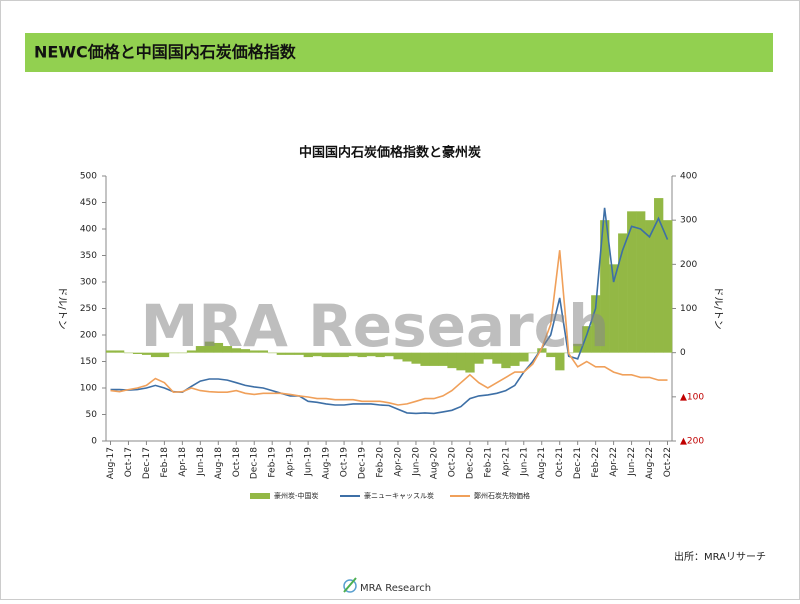  I want to click on x-tick-label: Aug-22, so click(650, 463).